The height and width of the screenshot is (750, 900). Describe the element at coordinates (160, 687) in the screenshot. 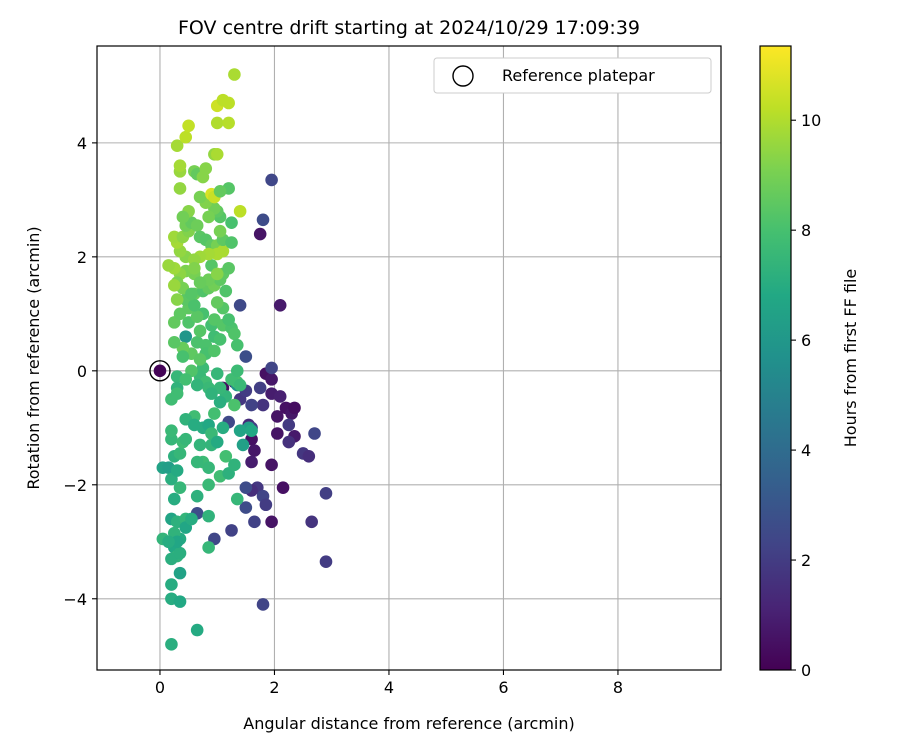

I see `x-tick-label: 0` at that location.